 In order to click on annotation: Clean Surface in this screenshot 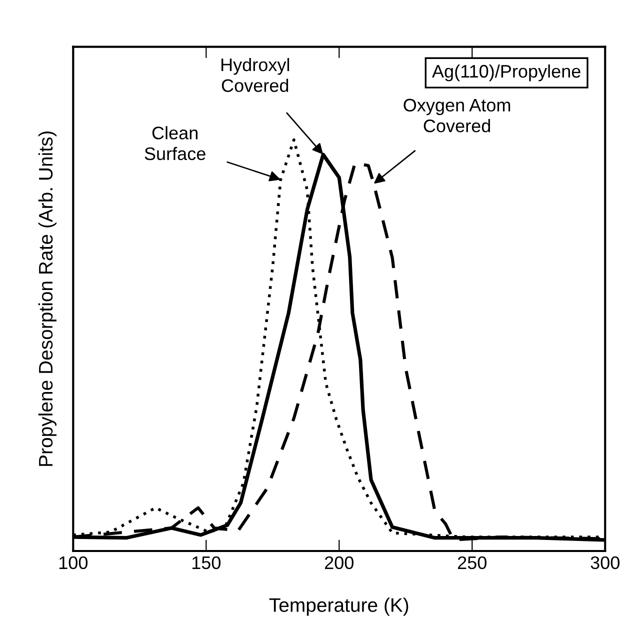, I will do `click(175, 143)`.